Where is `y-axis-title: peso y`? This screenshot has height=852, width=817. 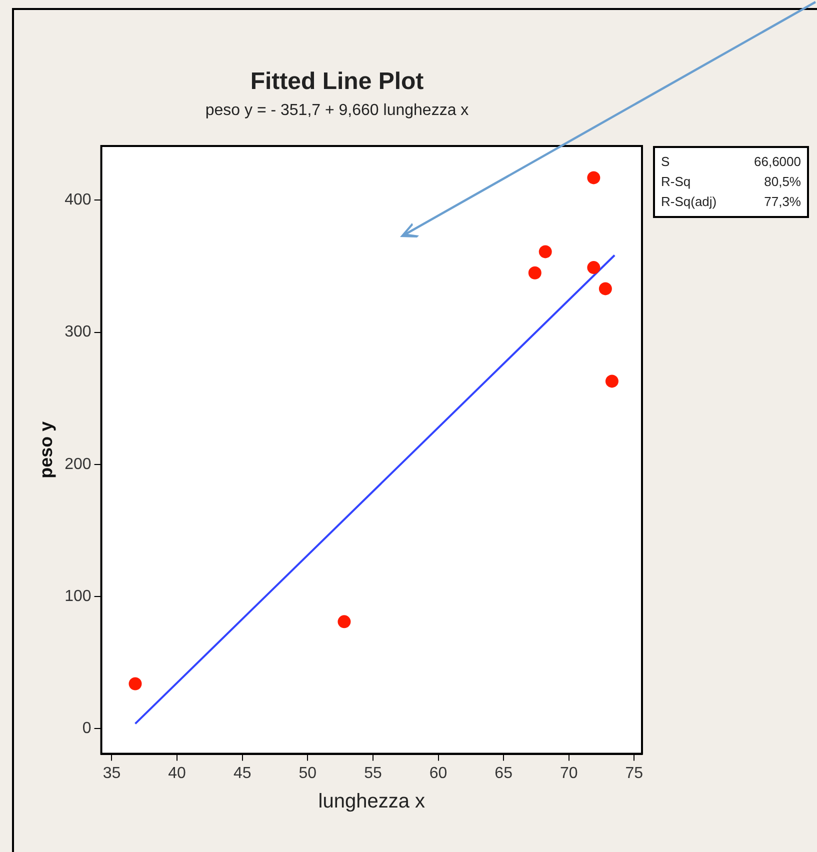 y-axis-title: peso y is located at coordinates (46, 449).